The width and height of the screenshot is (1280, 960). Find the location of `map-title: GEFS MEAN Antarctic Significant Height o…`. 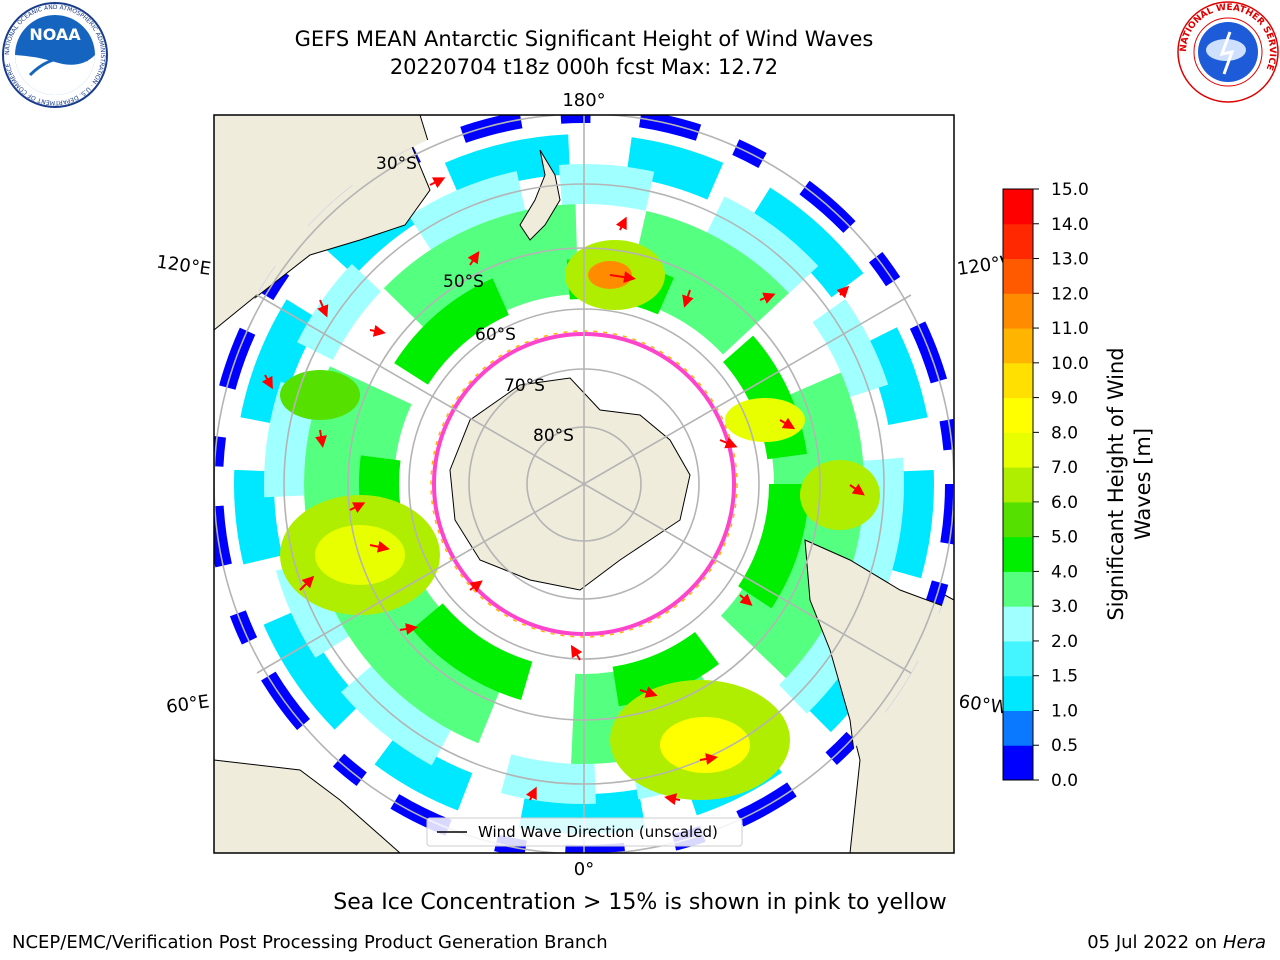

map-title: GEFS MEAN Antarctic Significant Height o… is located at coordinates (584, 39).